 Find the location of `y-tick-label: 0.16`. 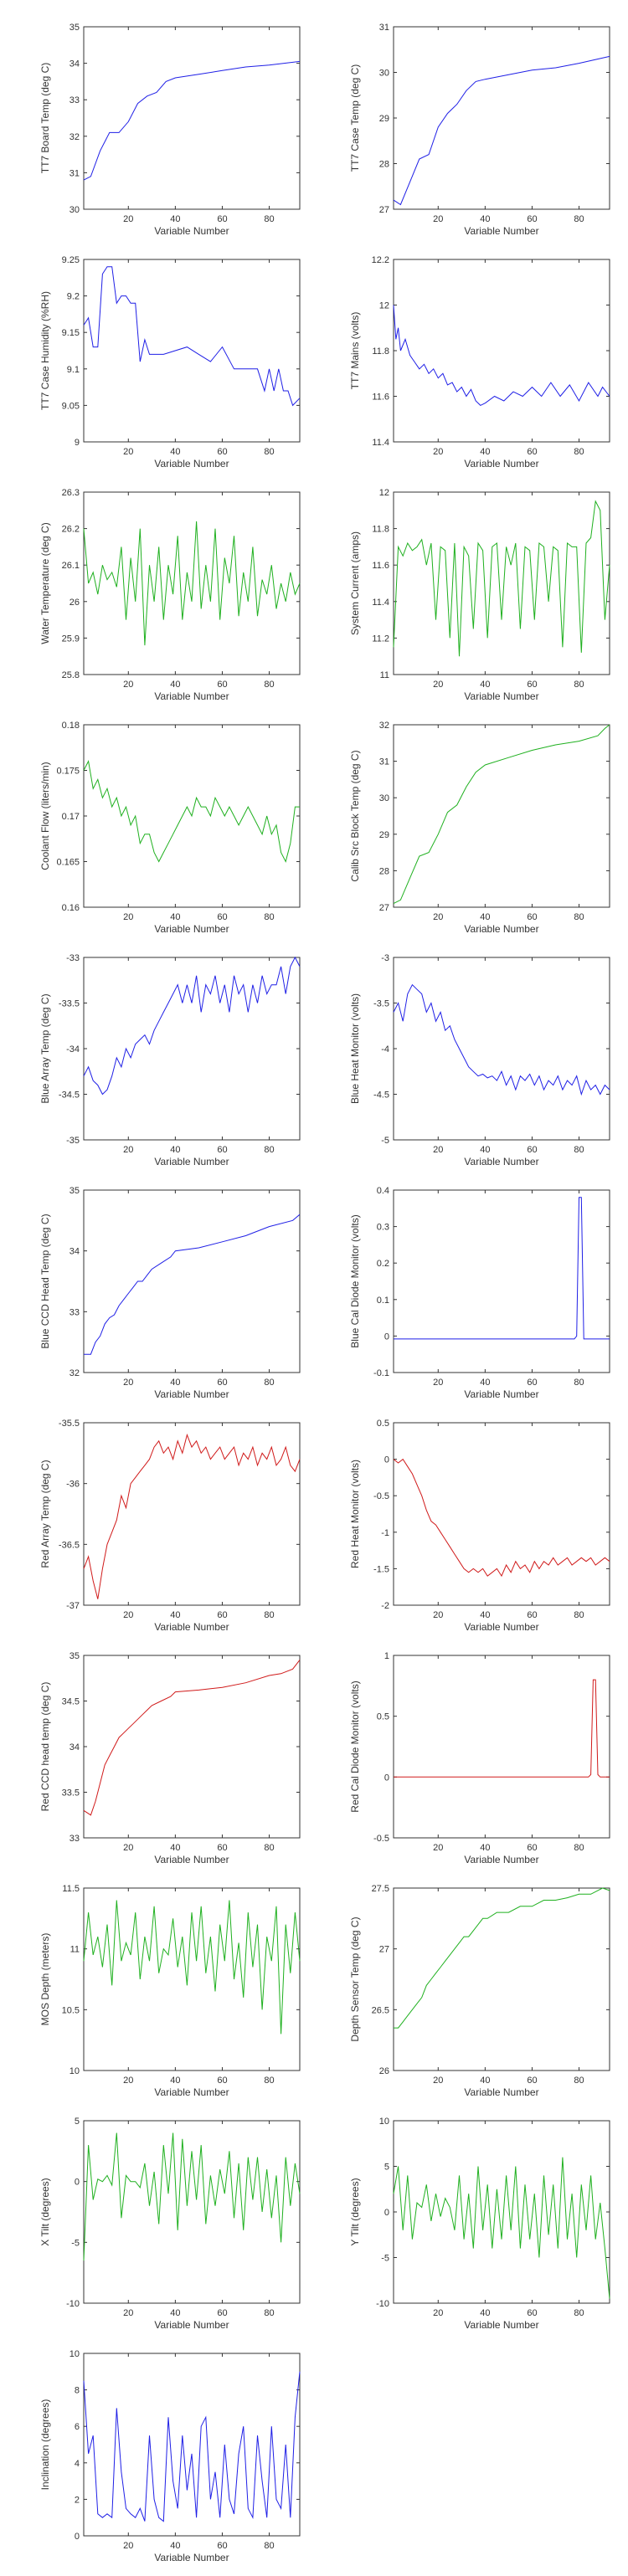

y-tick-label: 0.16 is located at coordinates (71, 908).